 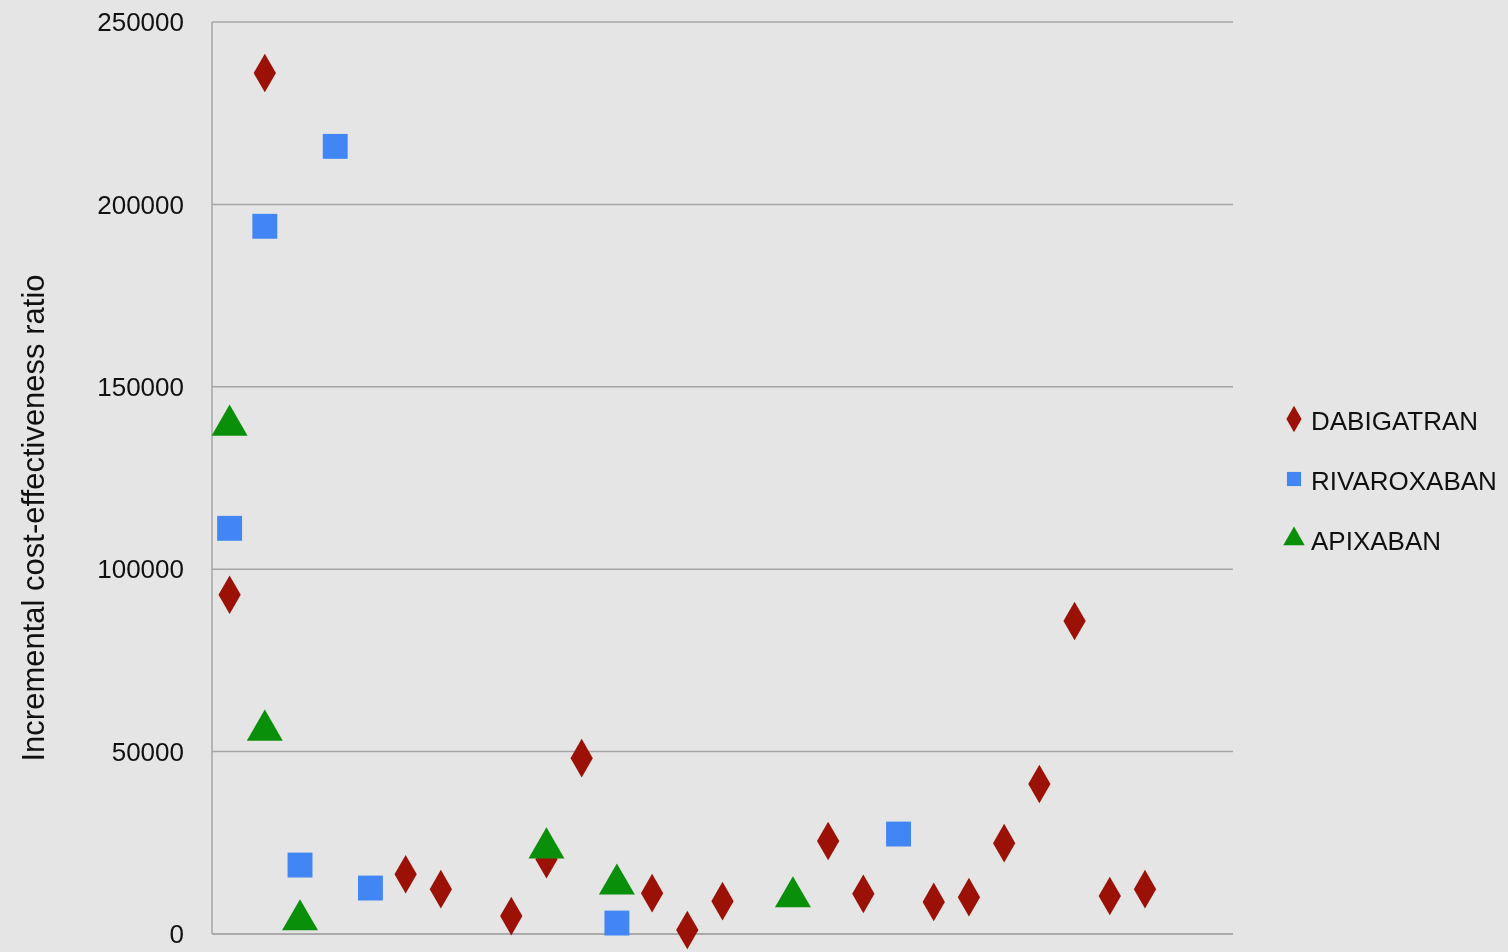 What do you see at coordinates (1395, 421) in the screenshot?
I see `legend-label: DABIGATRAN` at bounding box center [1395, 421].